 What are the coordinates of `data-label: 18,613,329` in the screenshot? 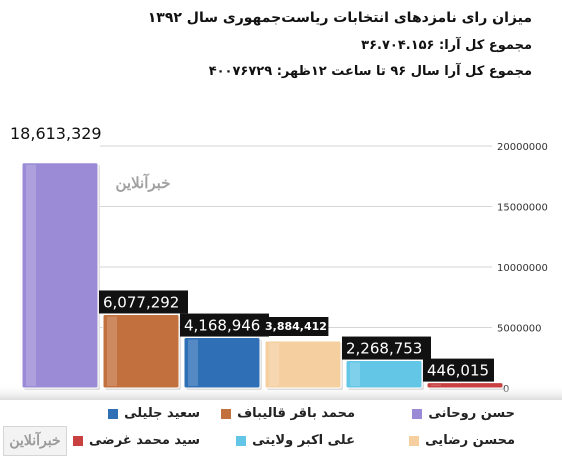 It's located at (56, 133).